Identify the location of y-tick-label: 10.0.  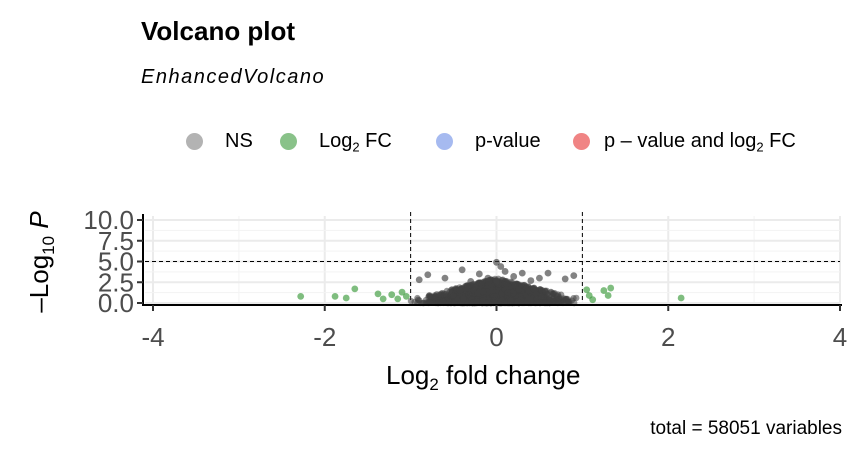
(108, 220).